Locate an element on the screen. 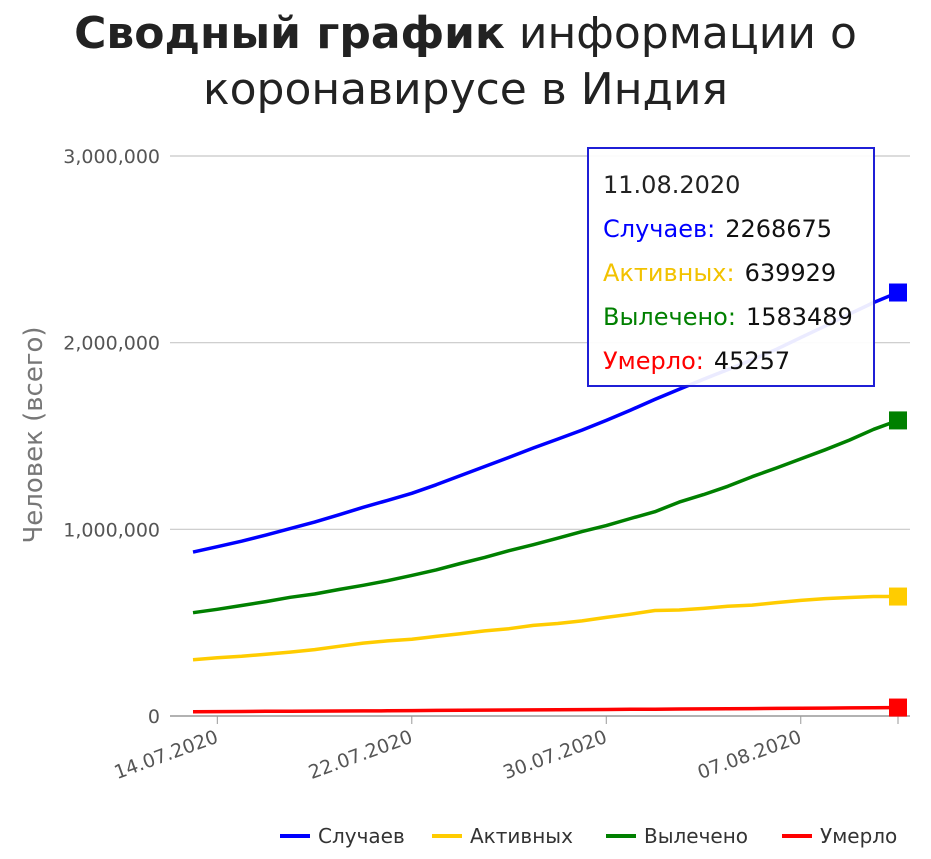 This screenshot has width=931, height=859. legend-label-cases: Случаев is located at coordinates (361, 836).